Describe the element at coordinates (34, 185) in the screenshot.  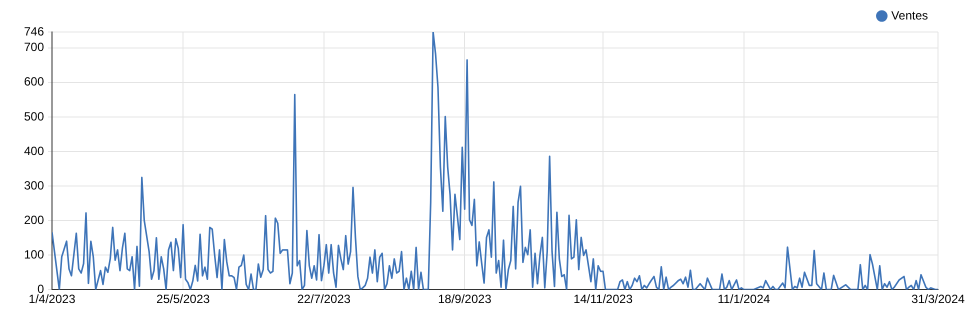
I see `y-tick-label: 300` at that location.